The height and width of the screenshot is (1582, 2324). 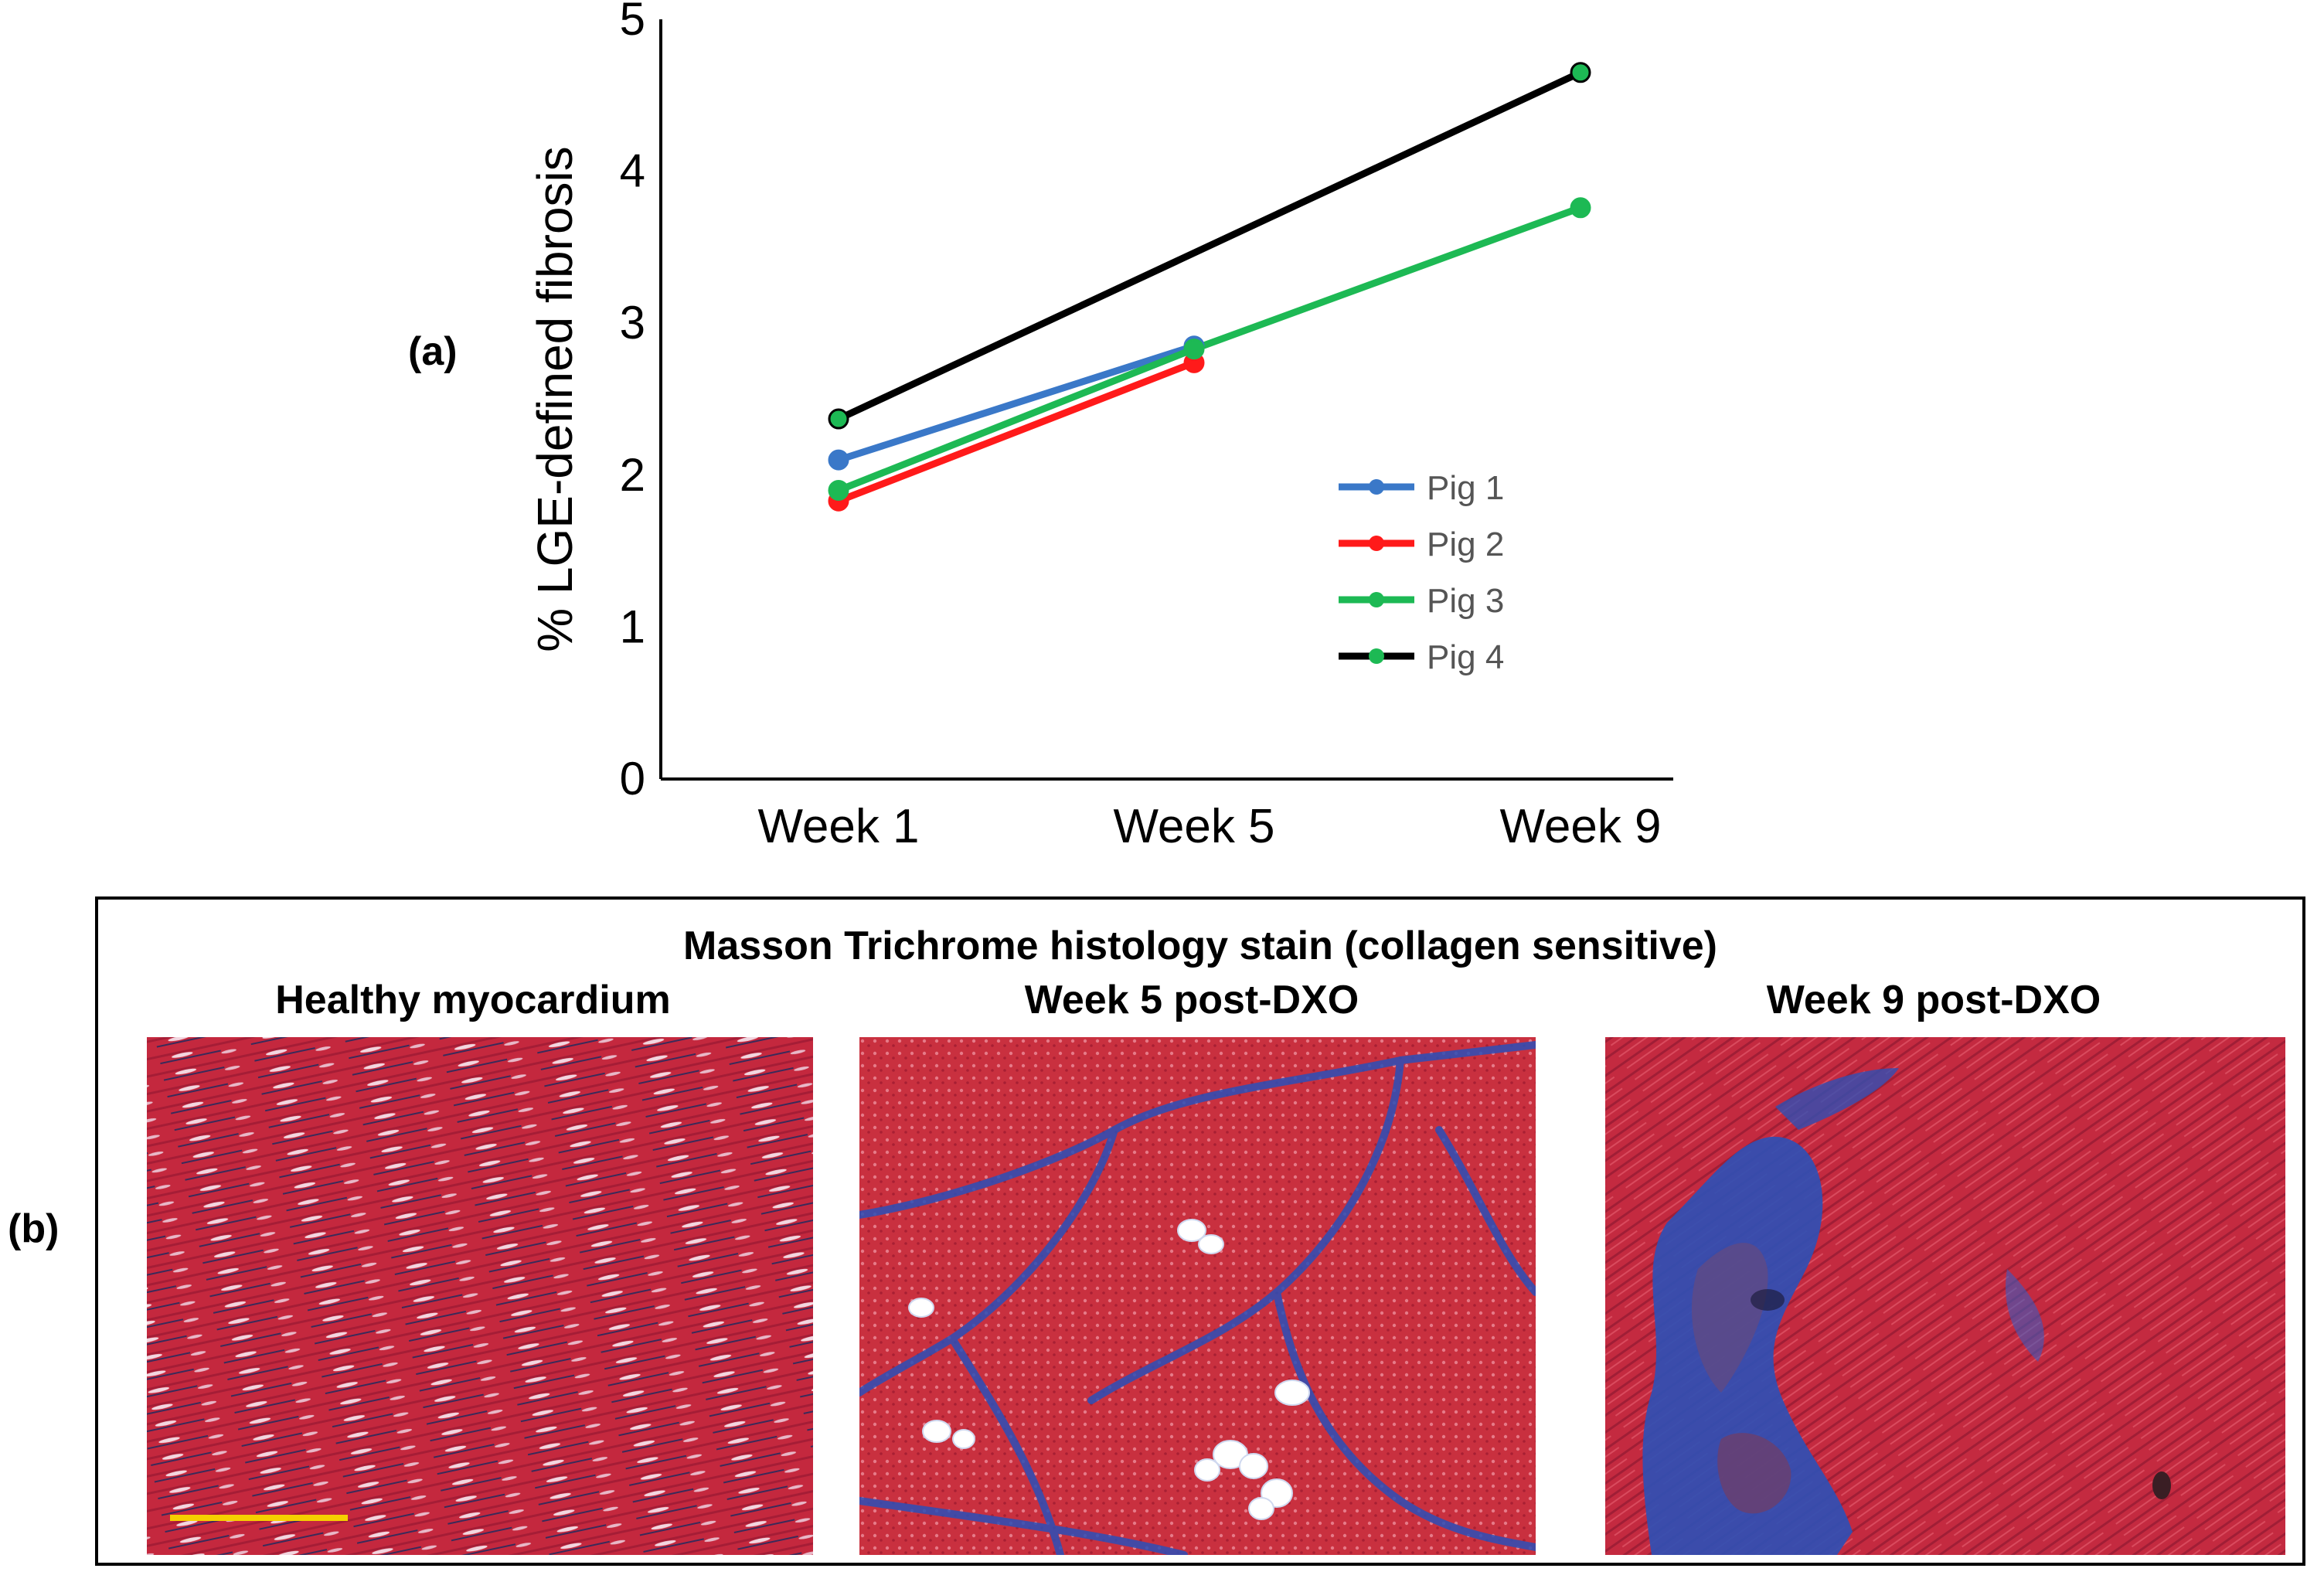 I want to click on scale-bar, so click(x=259, y=1518).